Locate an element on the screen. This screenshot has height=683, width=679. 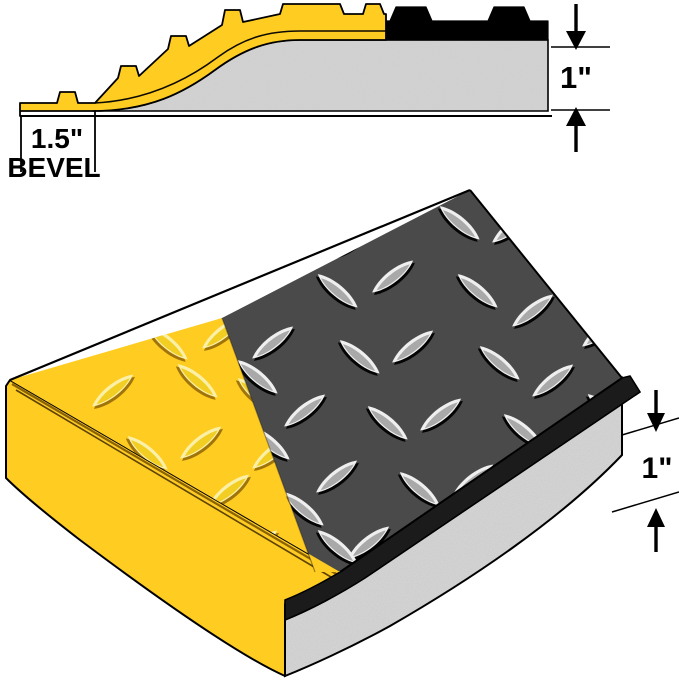
cross-section-black-tread is located at coordinates (467, 23).